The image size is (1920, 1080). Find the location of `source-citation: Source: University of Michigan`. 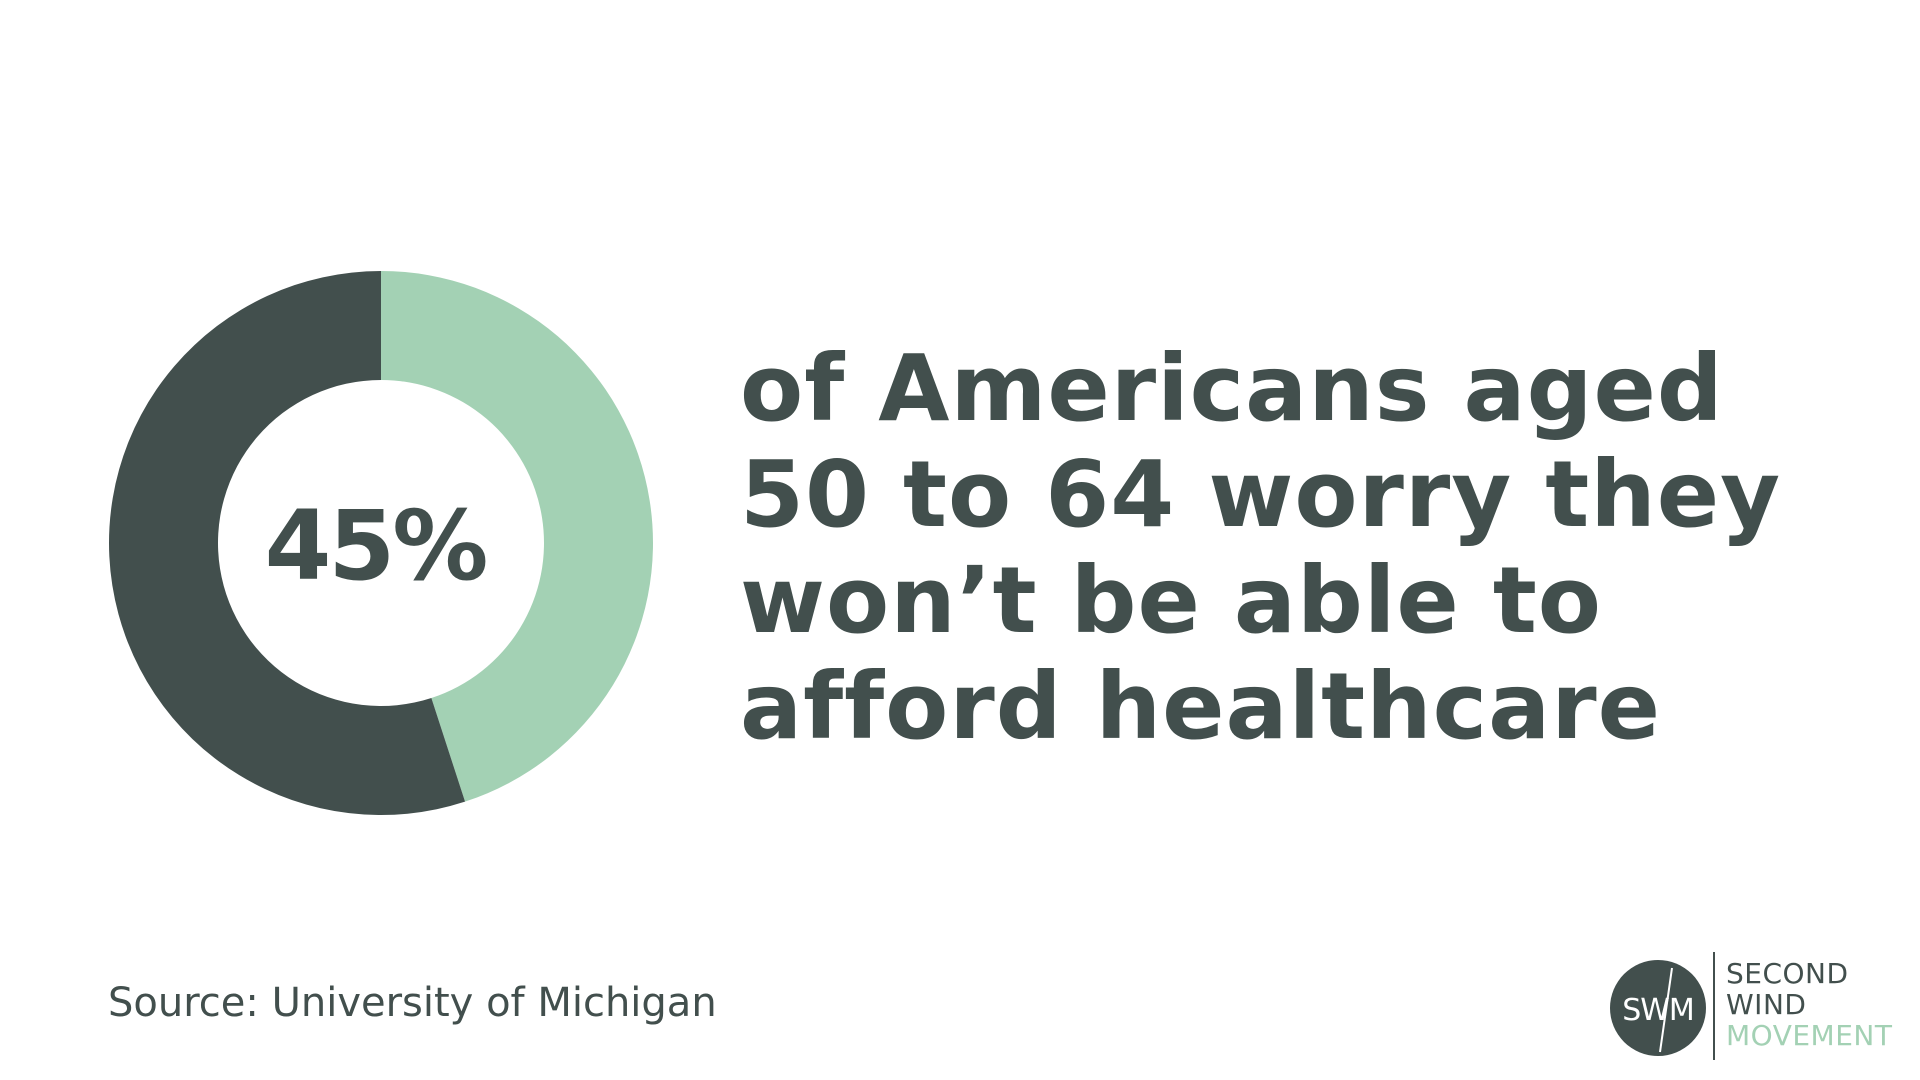

source-citation: Source: University of Michigan is located at coordinates (412, 1003).